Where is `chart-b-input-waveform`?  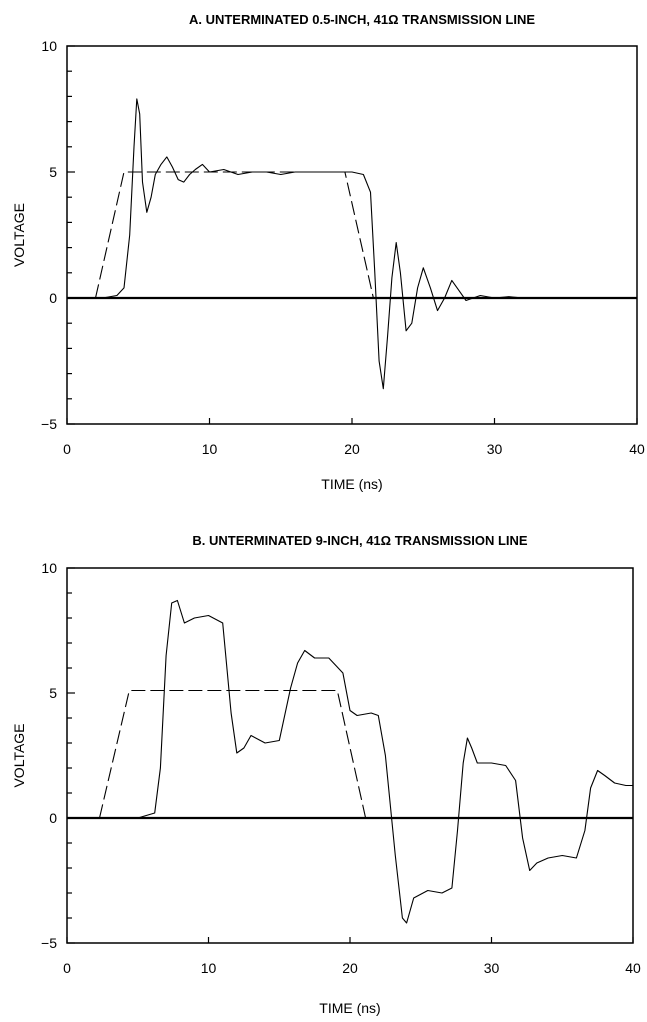
chart-b-input-waveform is located at coordinates (365, 754).